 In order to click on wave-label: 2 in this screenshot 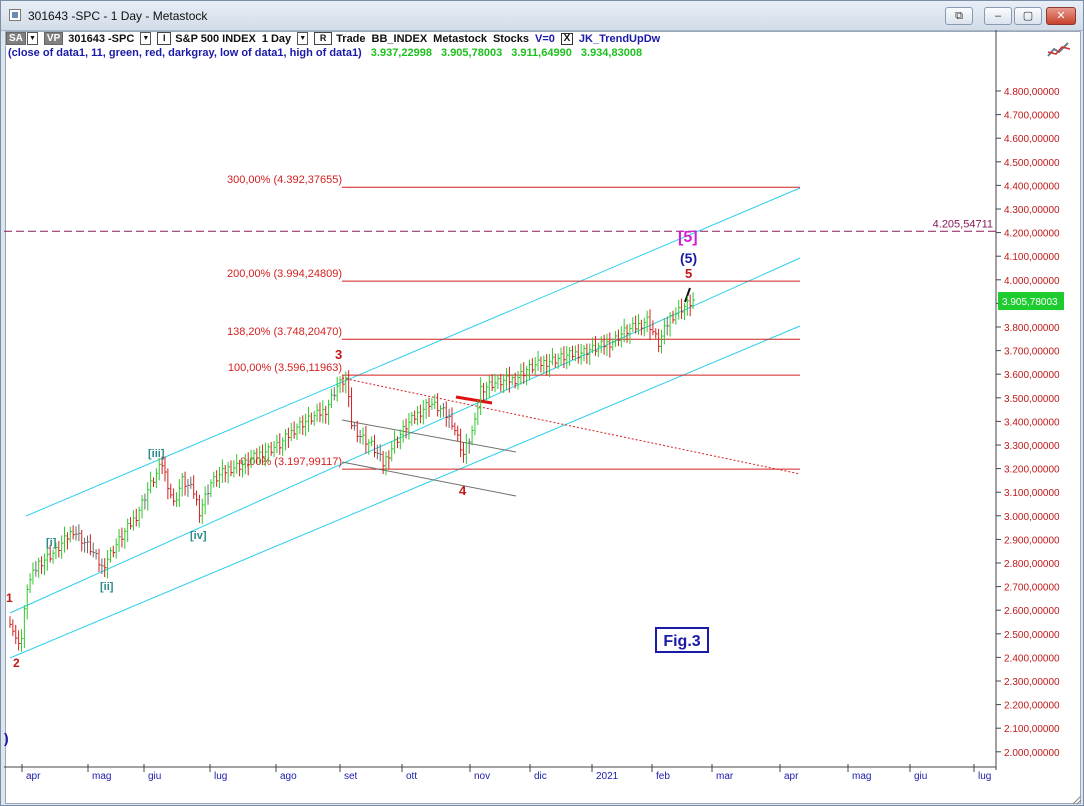, I will do `click(16, 663)`.